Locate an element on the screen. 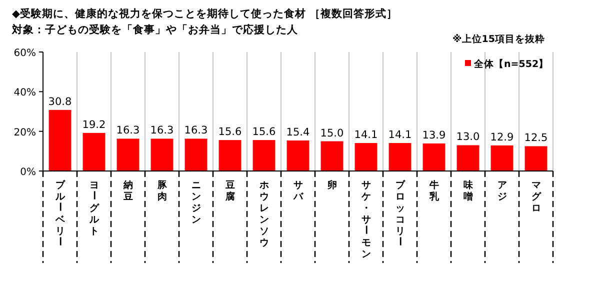 The width and height of the screenshot is (600, 299). legend-label: 全体【n=552】 is located at coordinates (511, 64).